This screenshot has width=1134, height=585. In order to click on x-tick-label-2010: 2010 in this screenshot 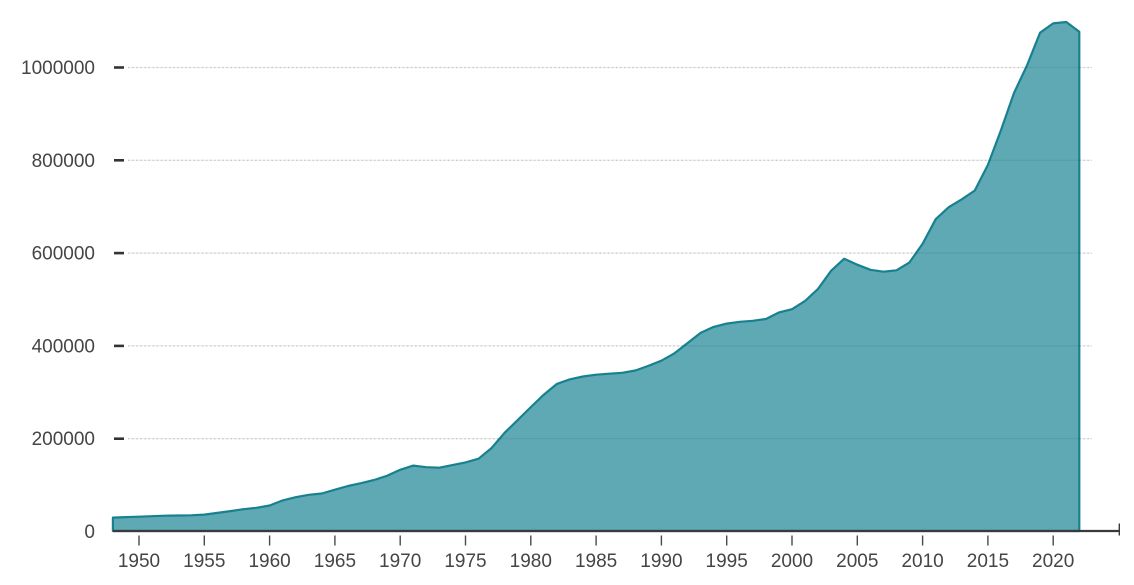, I will do `click(922, 561)`.